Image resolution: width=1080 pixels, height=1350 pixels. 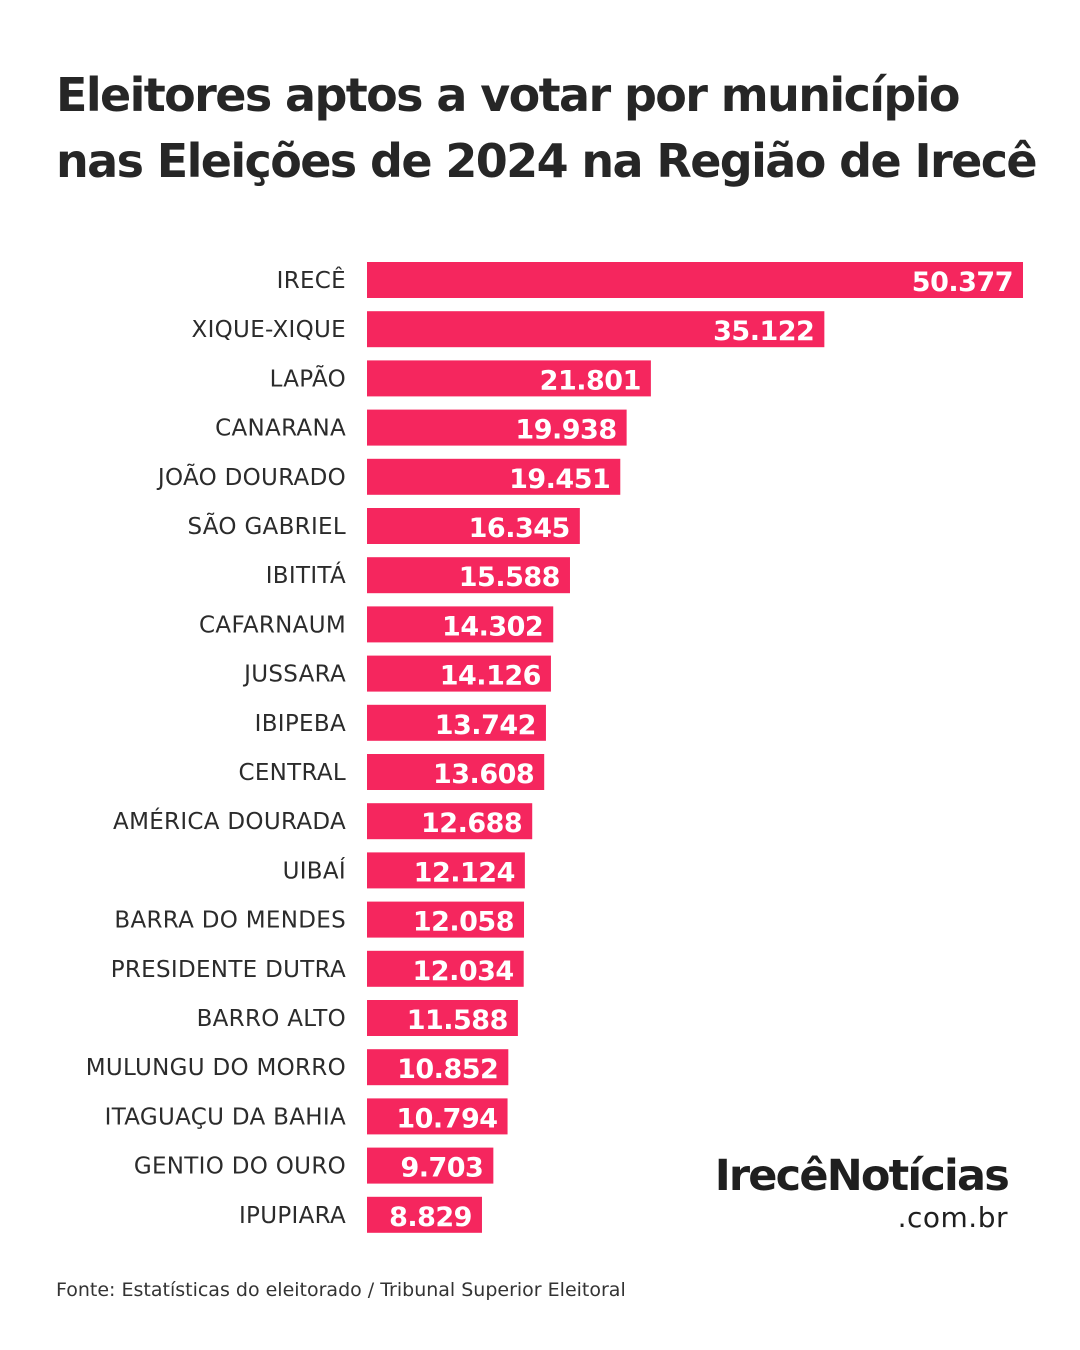 What do you see at coordinates (490, 676) in the screenshot?
I see `value-label: 14.126` at bounding box center [490, 676].